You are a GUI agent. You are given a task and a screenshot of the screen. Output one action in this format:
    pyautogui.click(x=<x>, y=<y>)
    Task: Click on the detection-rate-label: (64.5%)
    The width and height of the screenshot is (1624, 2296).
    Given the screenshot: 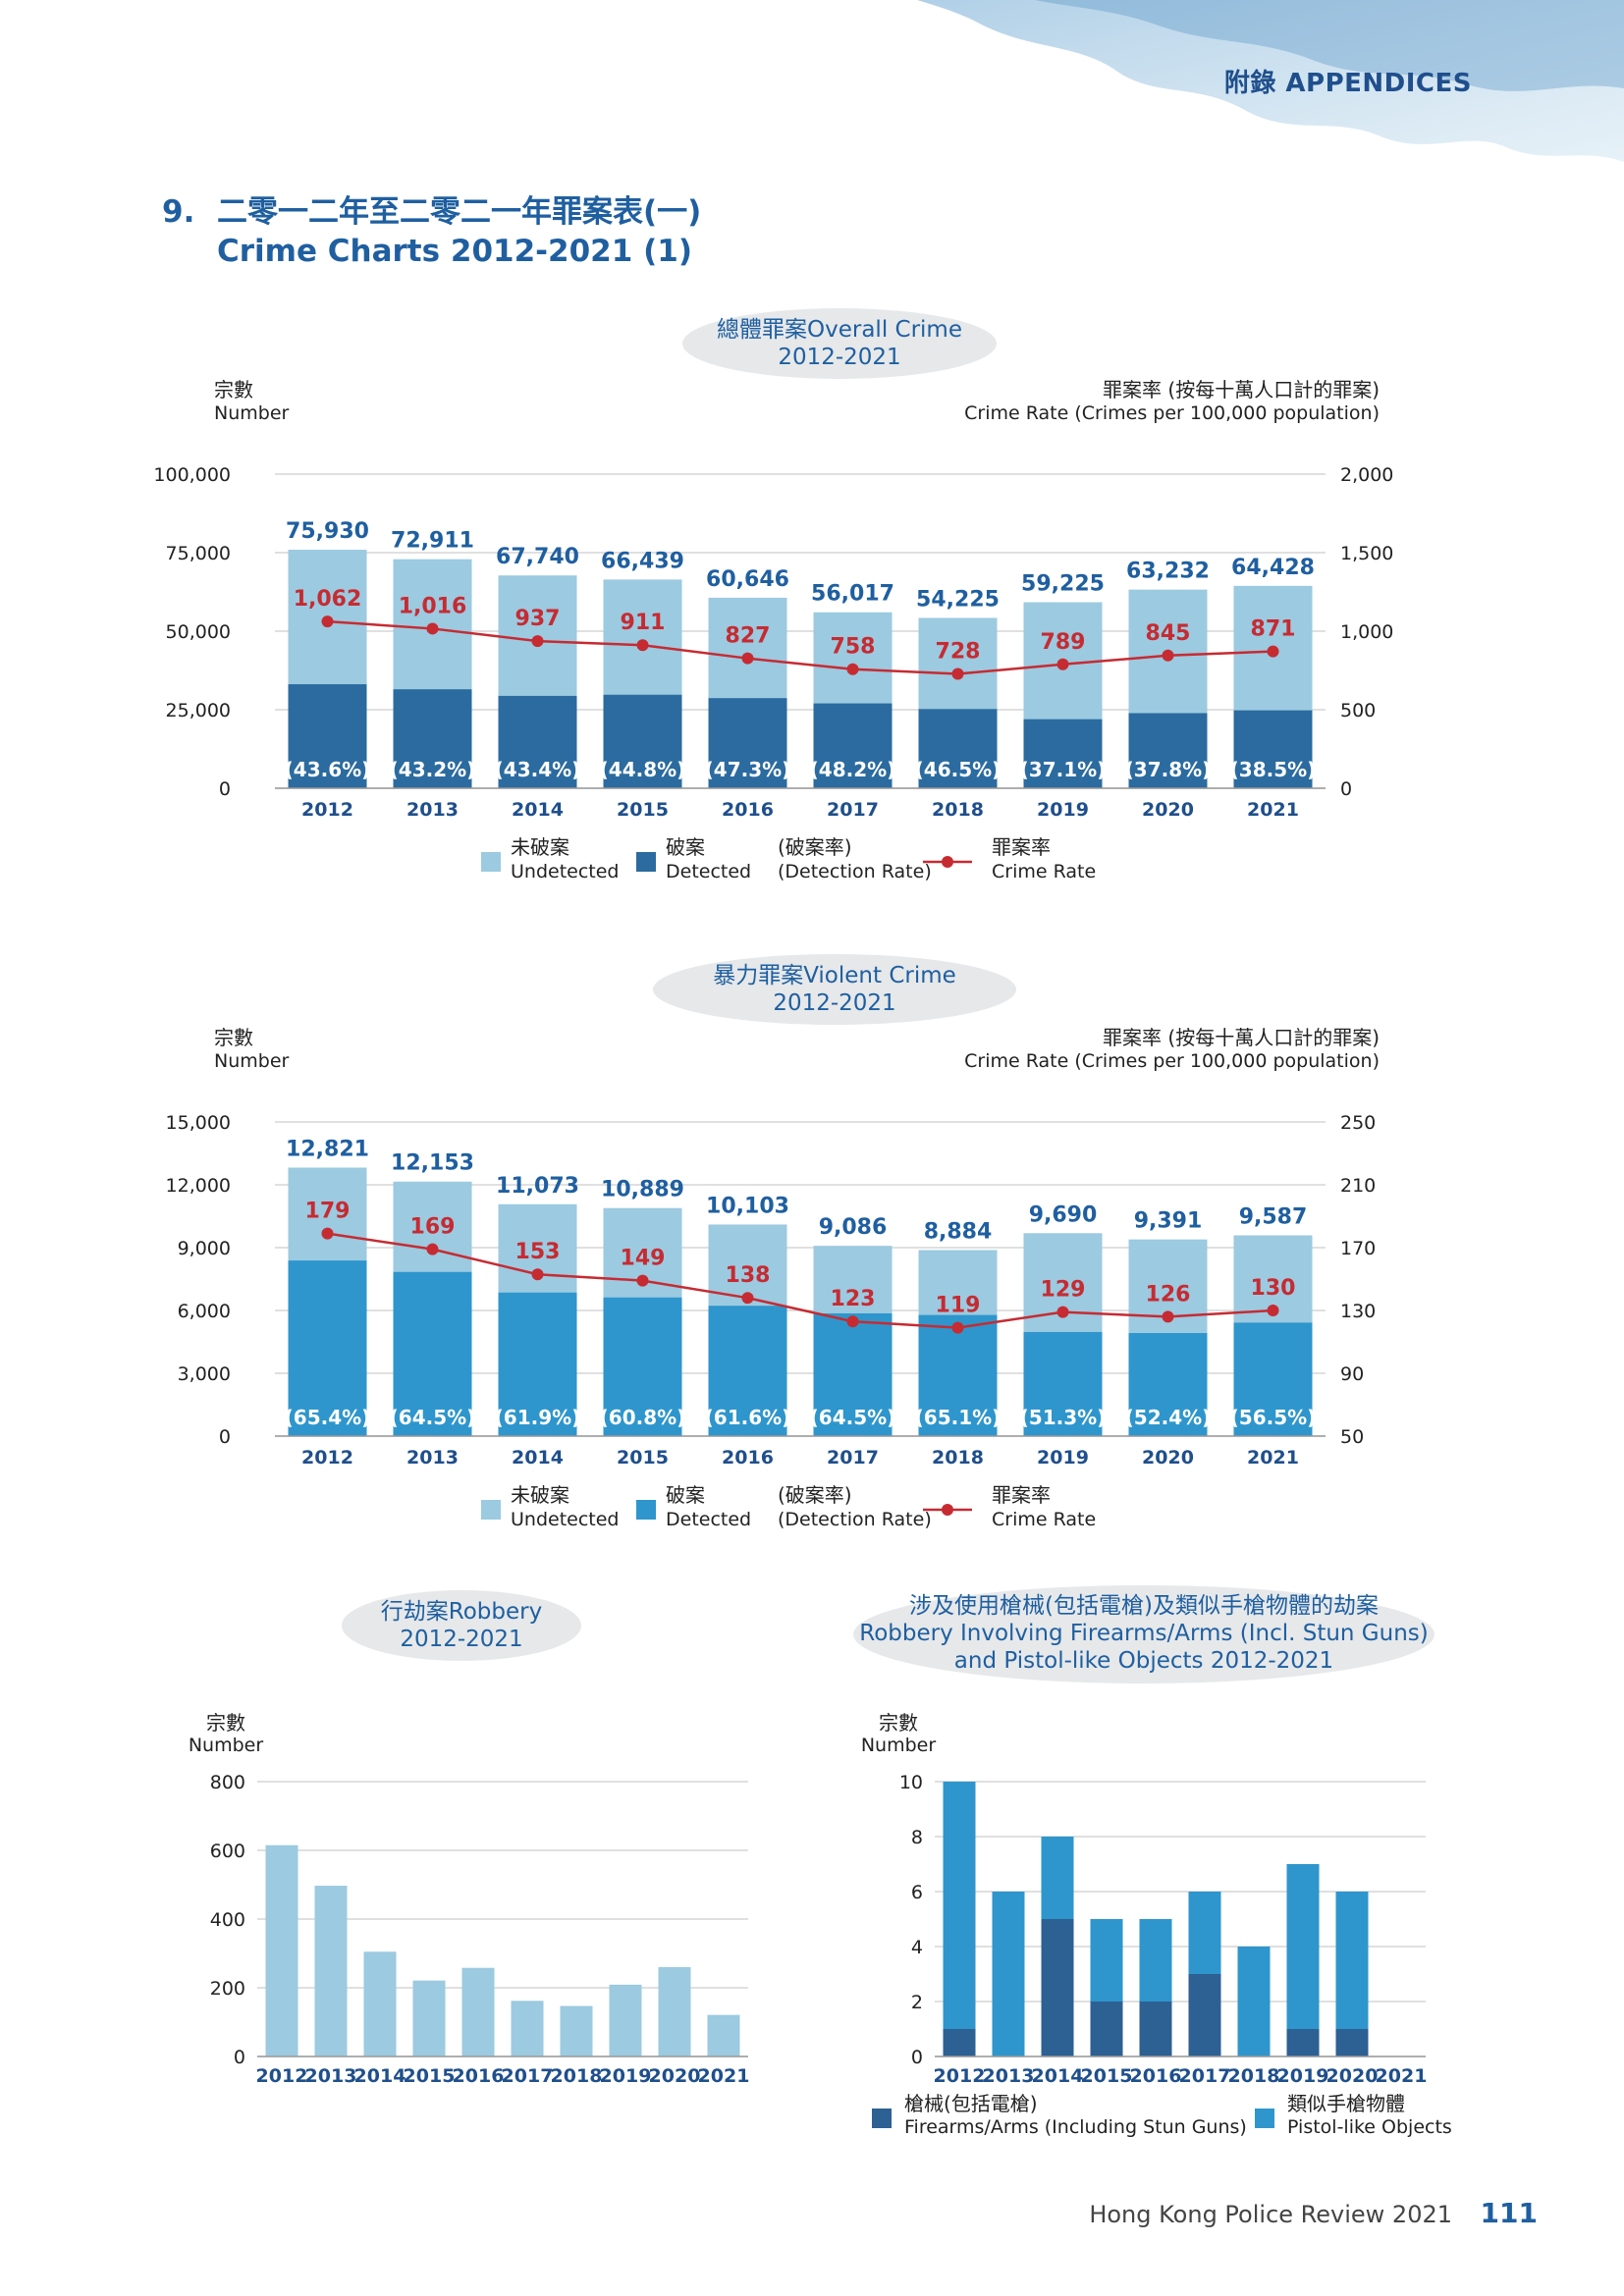 What is the action you would take?
    pyautogui.click(x=433, y=1417)
    